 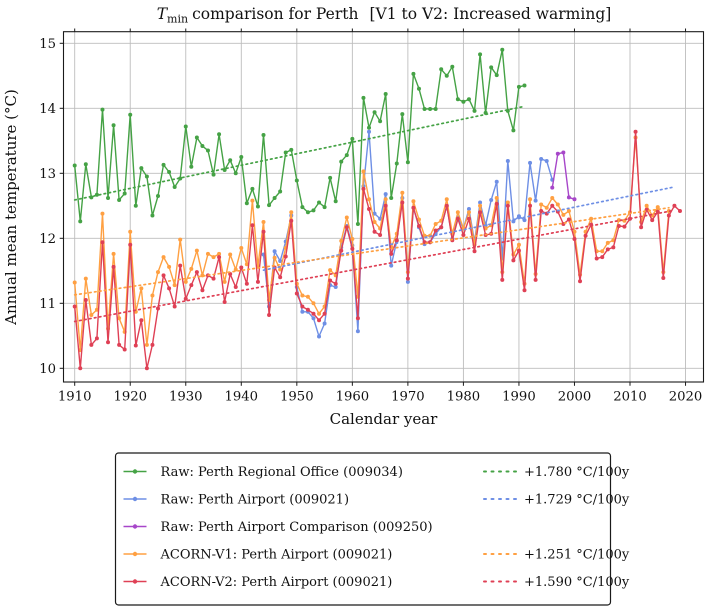 What do you see at coordinates (577, 500) in the screenshot?
I see `legend-trend-label: +1.729 °C/100y` at bounding box center [577, 500].